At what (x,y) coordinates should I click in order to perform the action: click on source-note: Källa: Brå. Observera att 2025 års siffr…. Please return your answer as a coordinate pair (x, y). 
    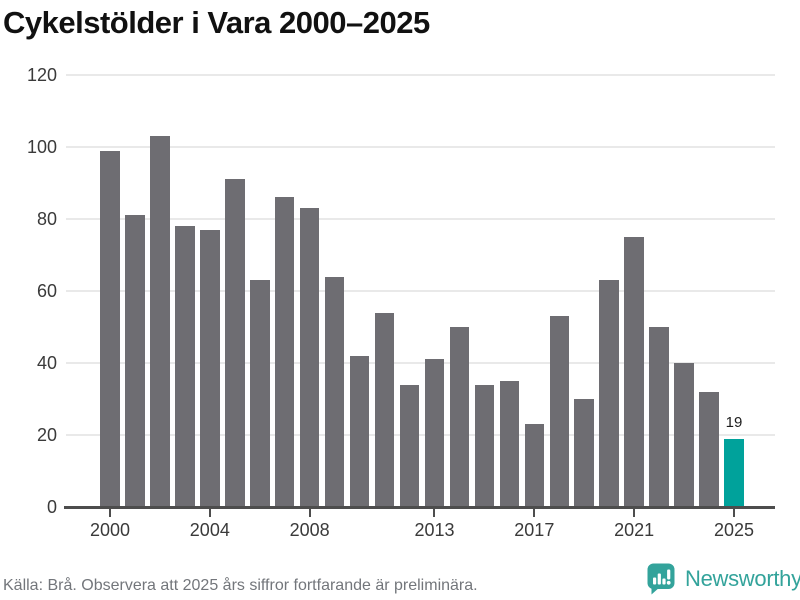
    Looking at the image, I should click on (240, 585).